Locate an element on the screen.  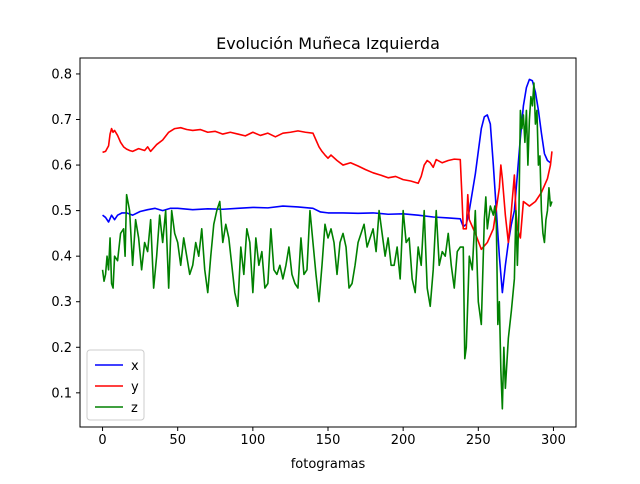
y-tick-label: 0.1 is located at coordinates (61, 393).